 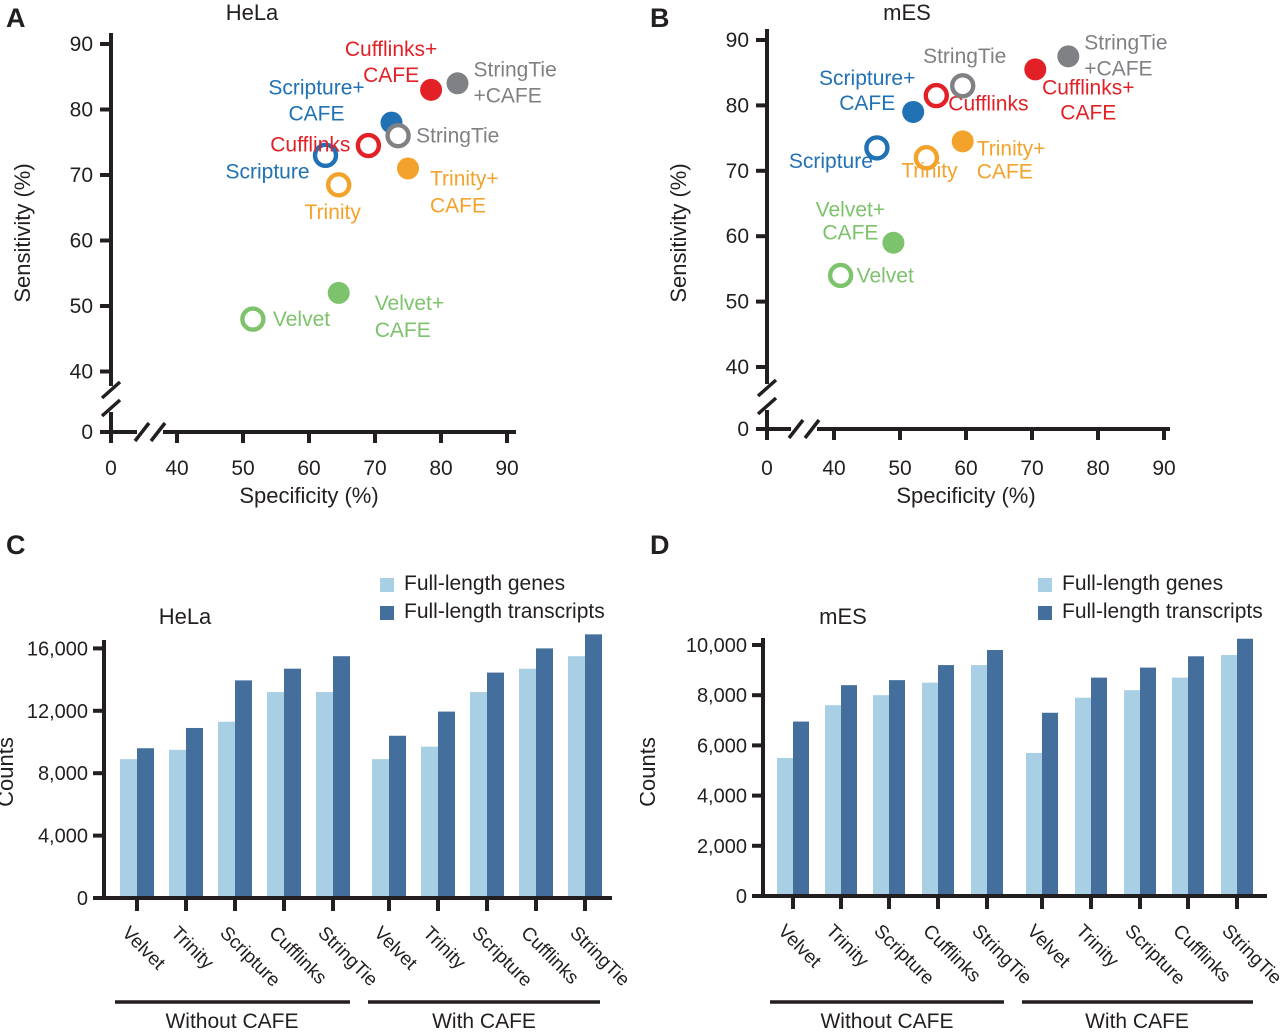 I want to click on x-tick-label: 80, so click(x=440, y=468).